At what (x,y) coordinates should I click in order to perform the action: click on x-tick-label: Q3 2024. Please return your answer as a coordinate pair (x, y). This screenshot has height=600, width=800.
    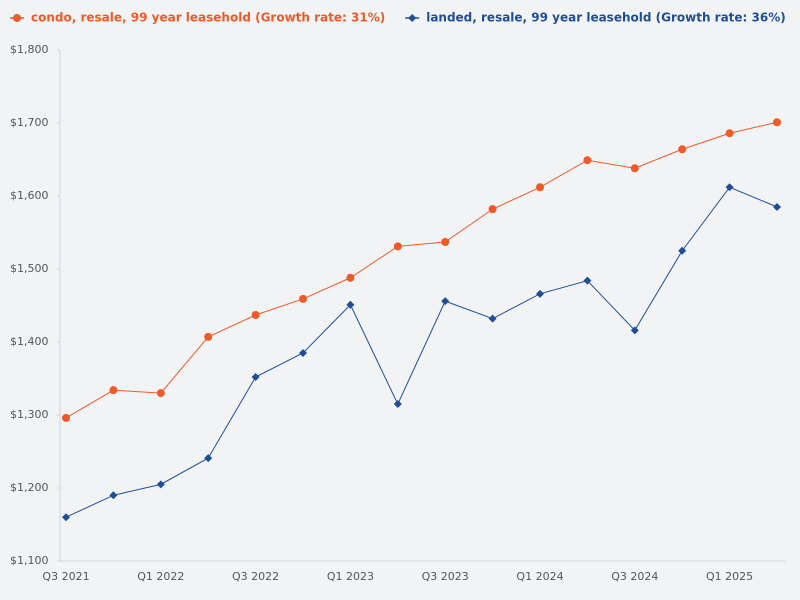
    Looking at the image, I should click on (634, 576).